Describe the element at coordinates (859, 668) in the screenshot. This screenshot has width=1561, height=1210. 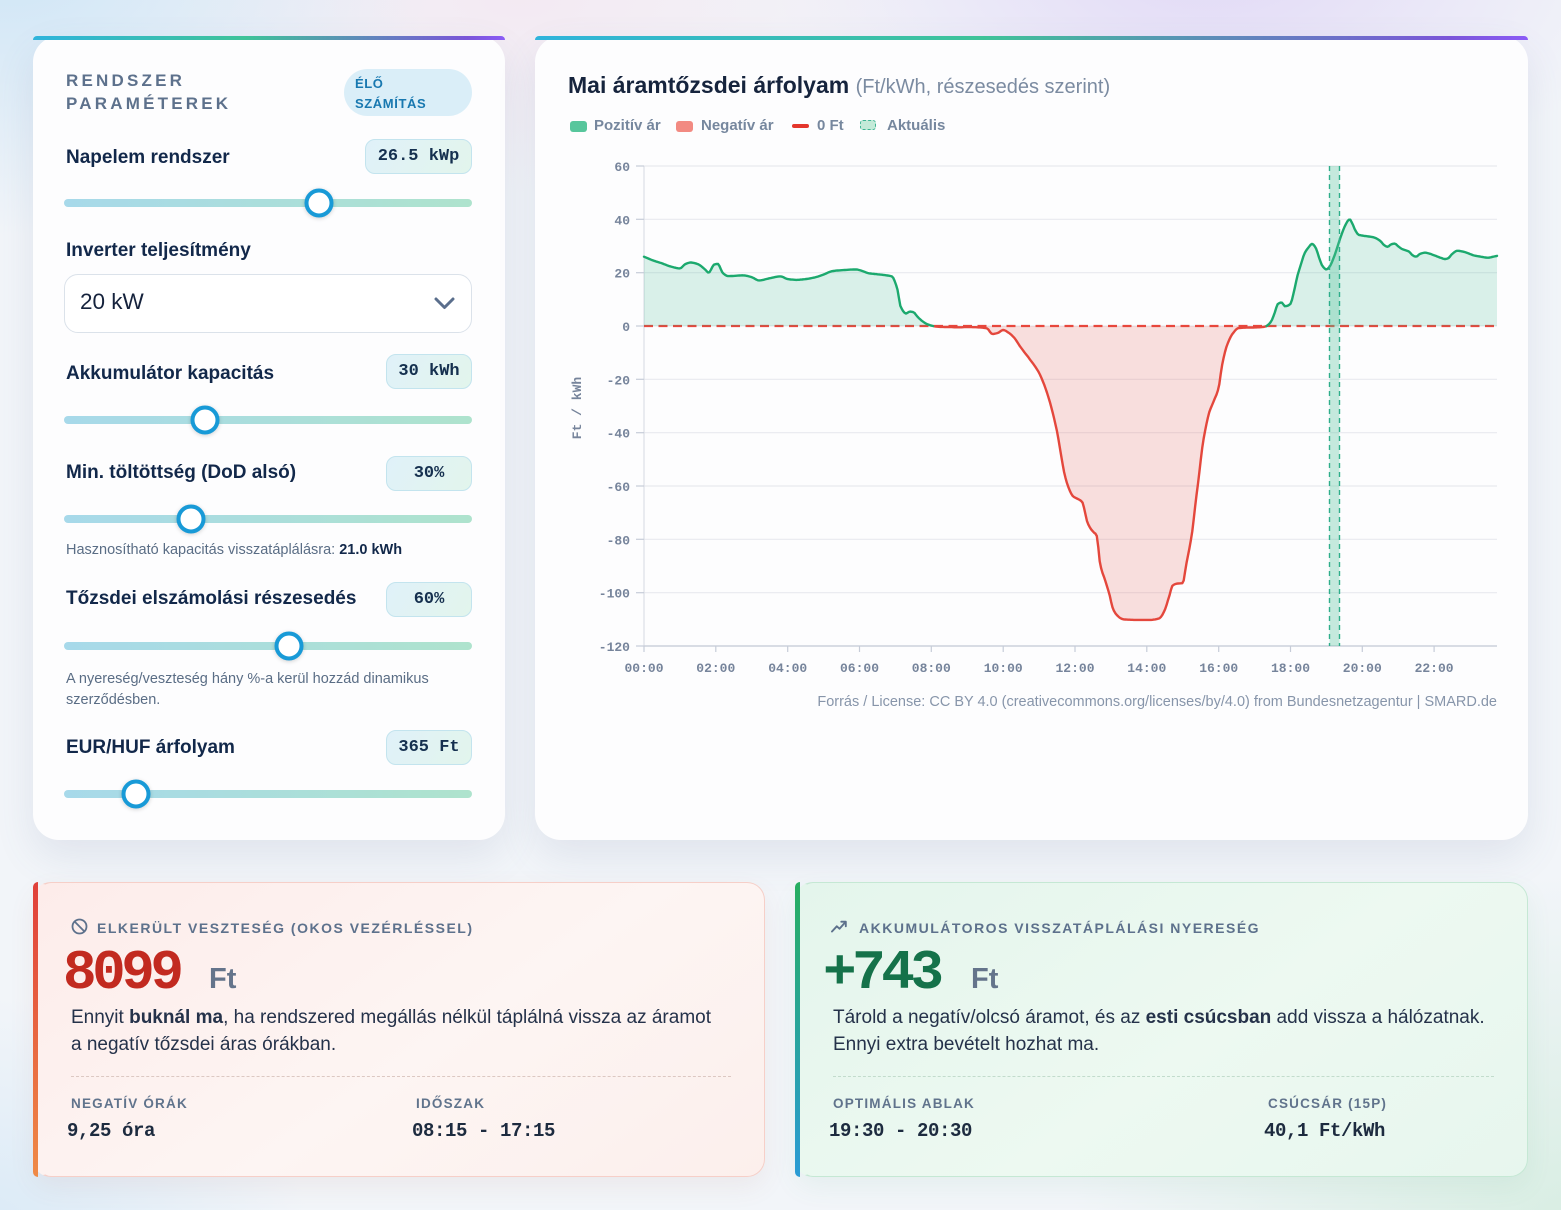
I see `svg-text: 06:00` at that location.